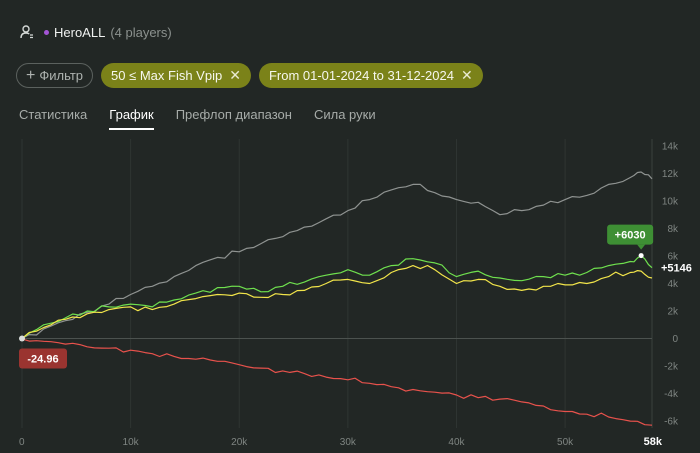 The height and width of the screenshot is (453, 700). I want to click on y-tick-label: 14k, so click(670, 146).